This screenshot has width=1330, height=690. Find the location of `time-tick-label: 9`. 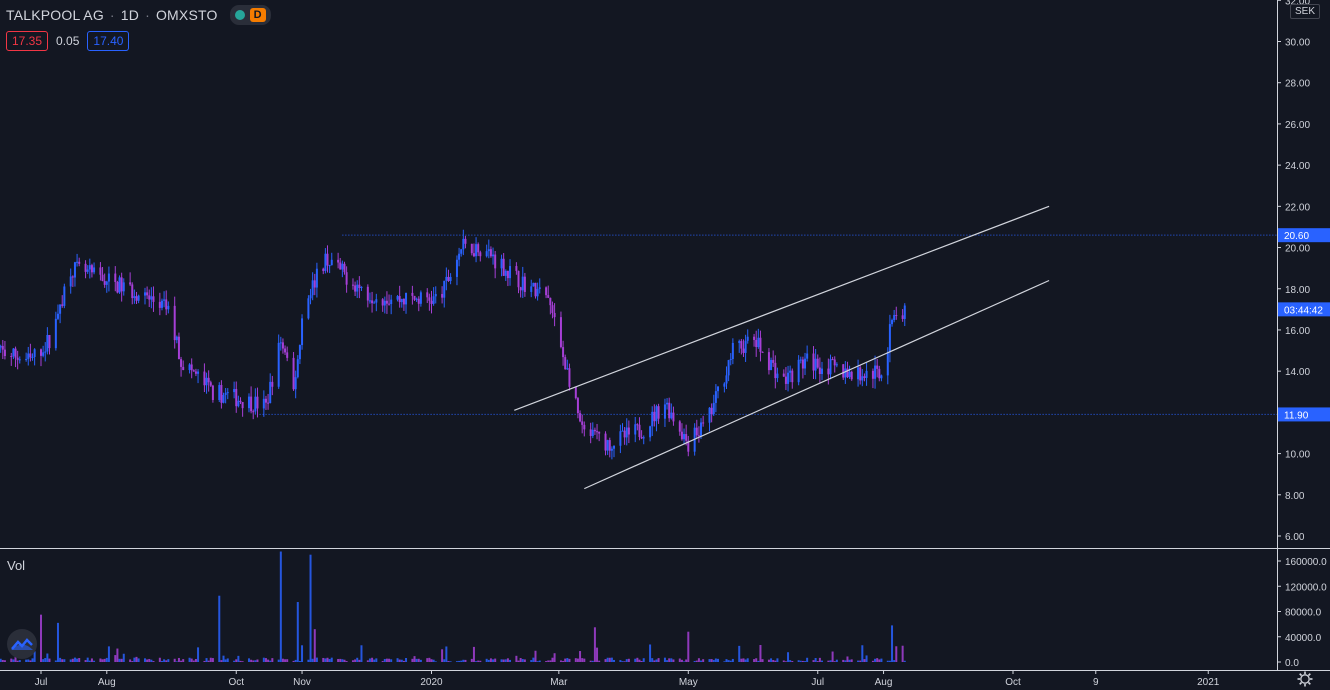

time-tick-label: 9 is located at coordinates (1096, 682).